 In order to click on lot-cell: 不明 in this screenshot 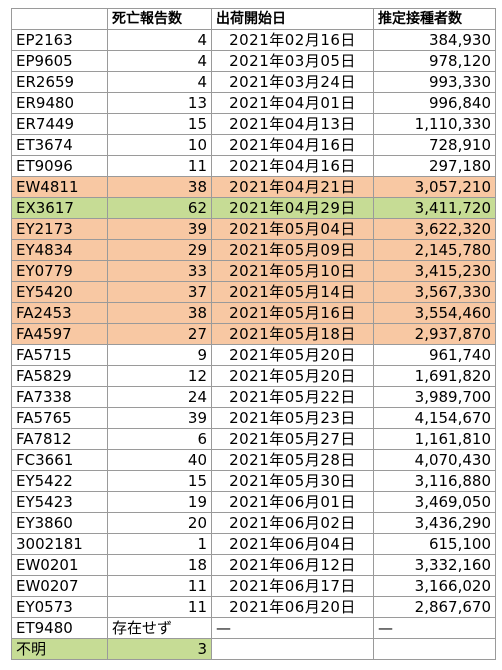, I will do `click(59, 649)`.